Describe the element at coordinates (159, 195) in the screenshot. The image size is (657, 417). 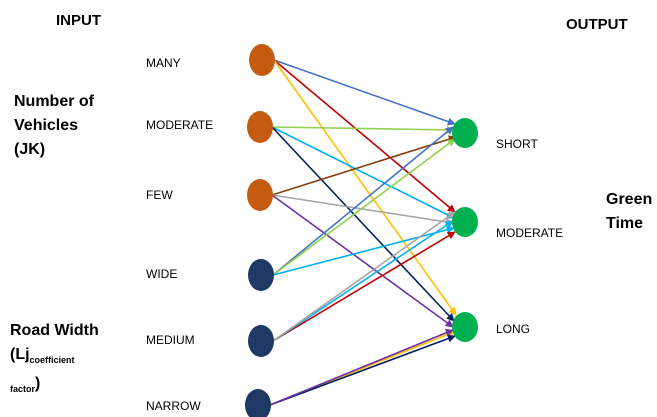
I see `input-label-few: FEW` at that location.